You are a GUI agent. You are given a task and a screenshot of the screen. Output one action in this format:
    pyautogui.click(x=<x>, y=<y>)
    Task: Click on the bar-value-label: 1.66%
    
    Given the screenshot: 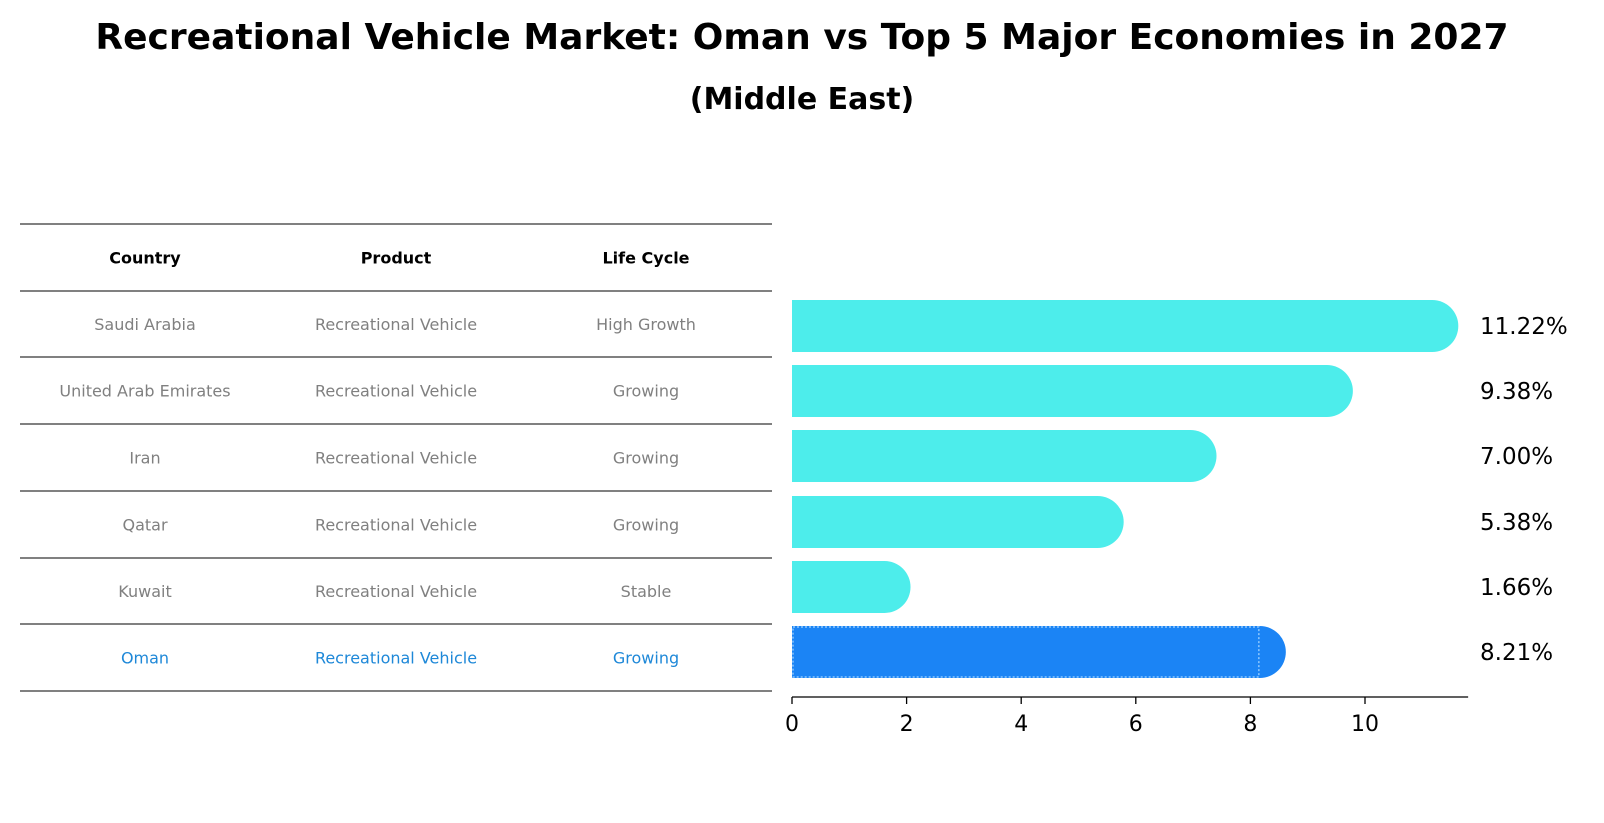 What is the action you would take?
    pyautogui.click(x=1516, y=588)
    